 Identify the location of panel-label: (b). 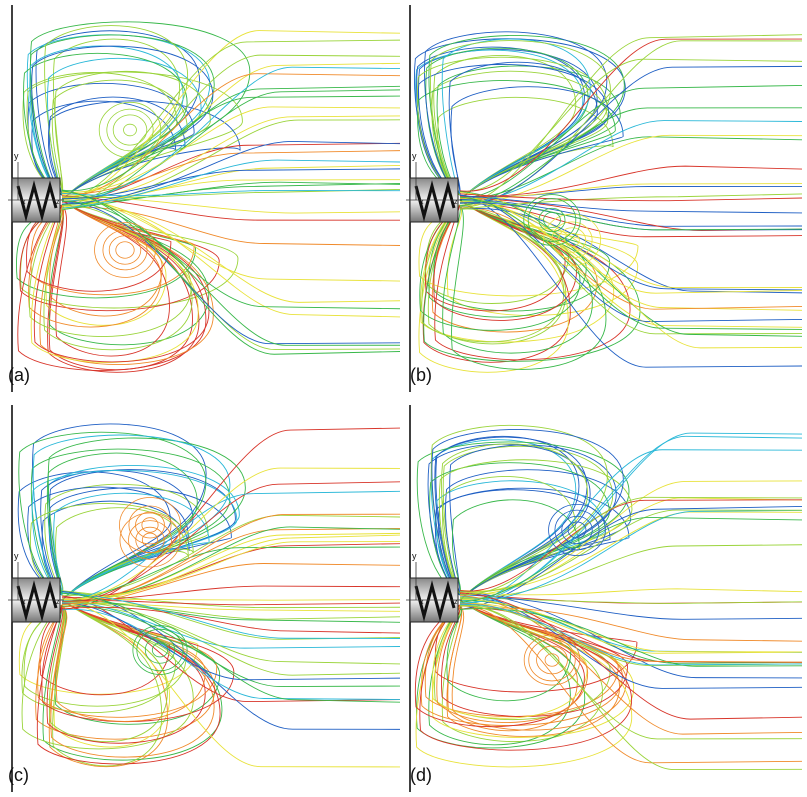
(421, 375).